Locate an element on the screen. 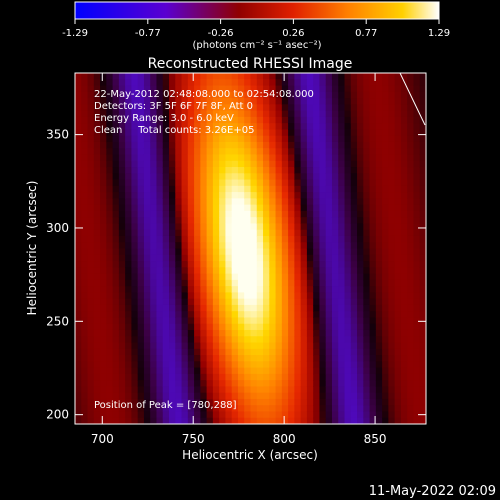 The width and height of the screenshot is (500, 500). annotation-energy-range: Energy Range: 3.0 - 6.0 keV is located at coordinates (164, 118).